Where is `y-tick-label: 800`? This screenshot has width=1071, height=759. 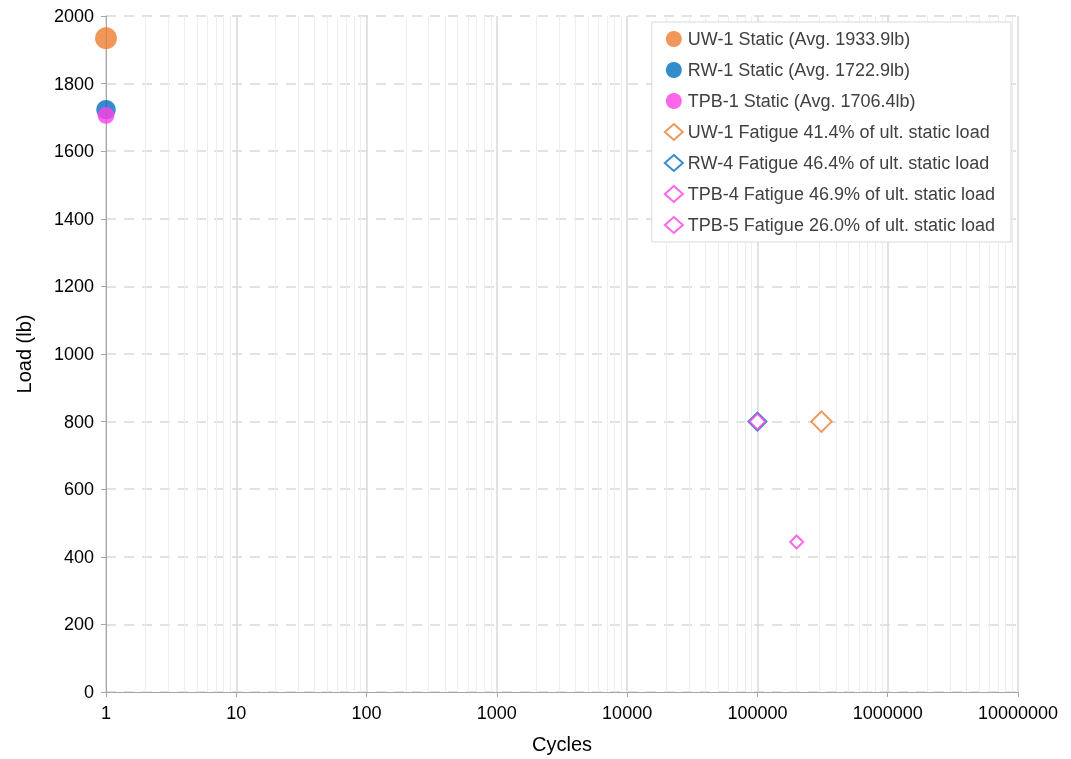
y-tick-label: 800 is located at coordinates (78, 421).